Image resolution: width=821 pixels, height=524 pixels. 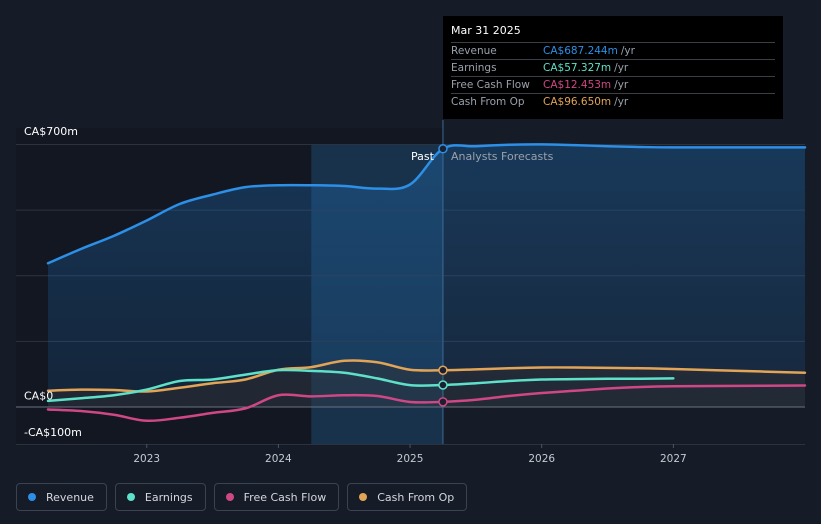 I want to click on tooltip-row-earnings: Earnings CA$57.327m /yr, so click(x=613, y=67).